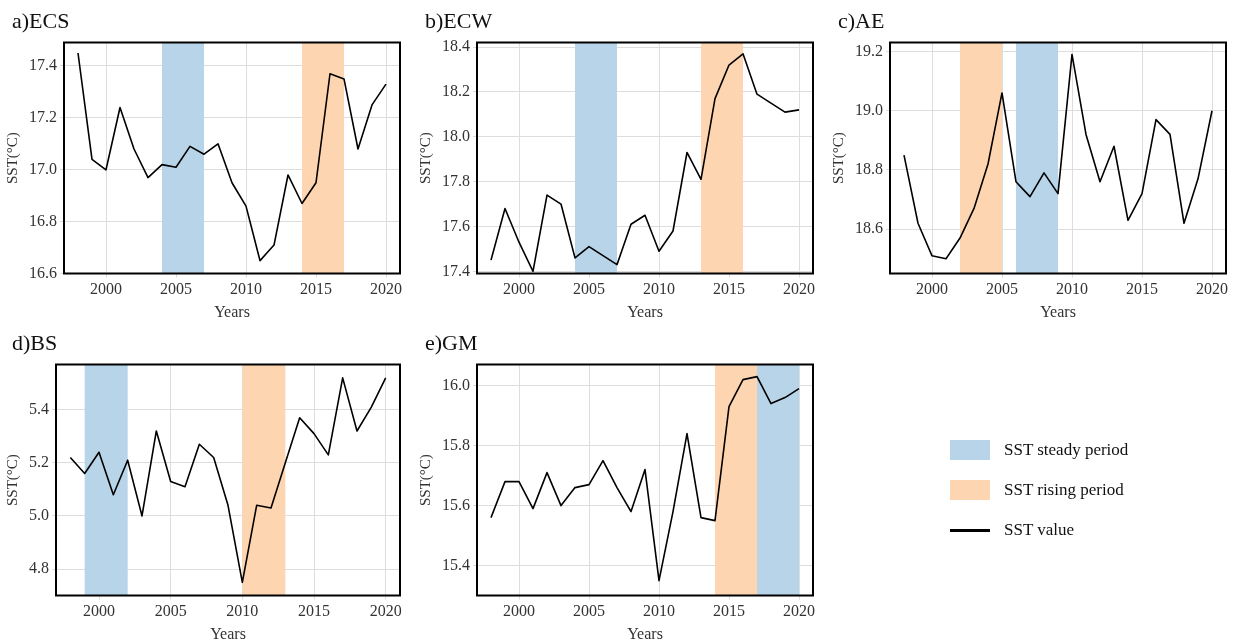 The height and width of the screenshot is (642, 1240). What do you see at coordinates (43, 168) in the screenshot?
I see `y-tick-label: 17.0` at bounding box center [43, 168].